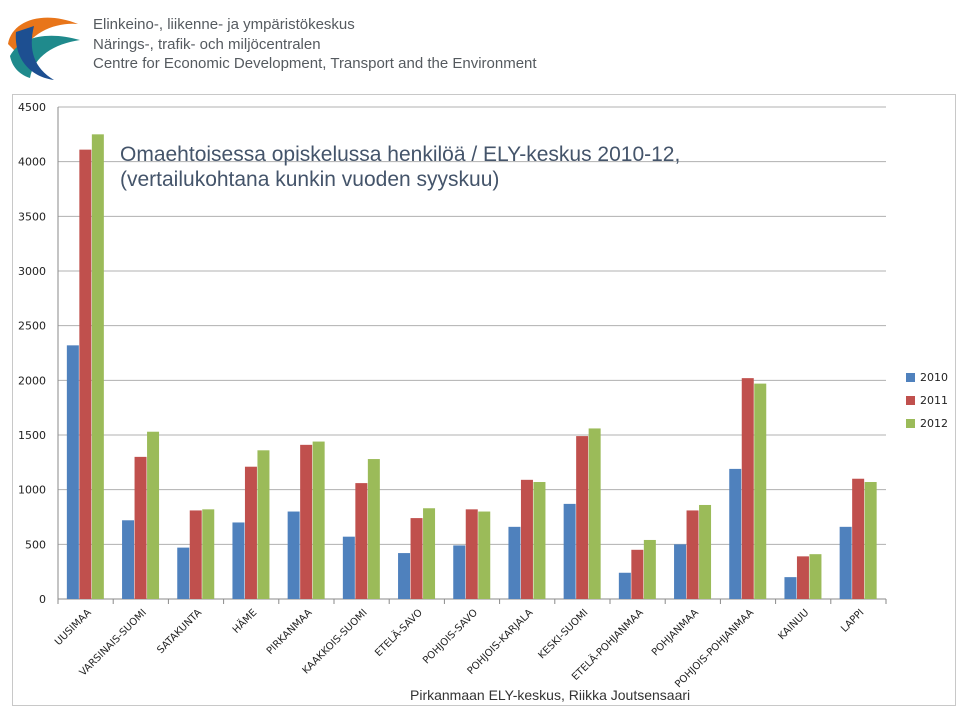 This screenshot has width=960, height=712. What do you see at coordinates (637, 574) in the screenshot?
I see `bar-2011-etelä-pohjanmaa` at bounding box center [637, 574].